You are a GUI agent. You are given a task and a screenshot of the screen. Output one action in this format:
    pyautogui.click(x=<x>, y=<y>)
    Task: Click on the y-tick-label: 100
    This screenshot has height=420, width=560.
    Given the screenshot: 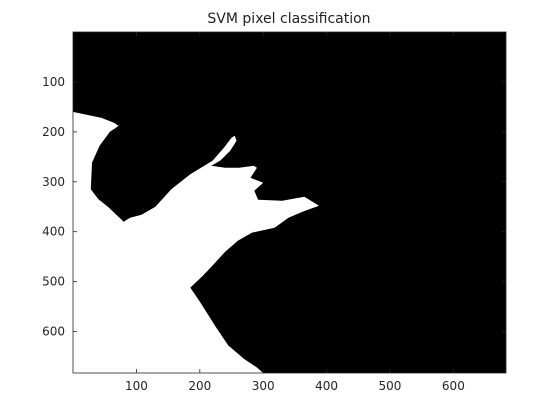 What is the action you would take?
    pyautogui.click(x=53, y=82)
    